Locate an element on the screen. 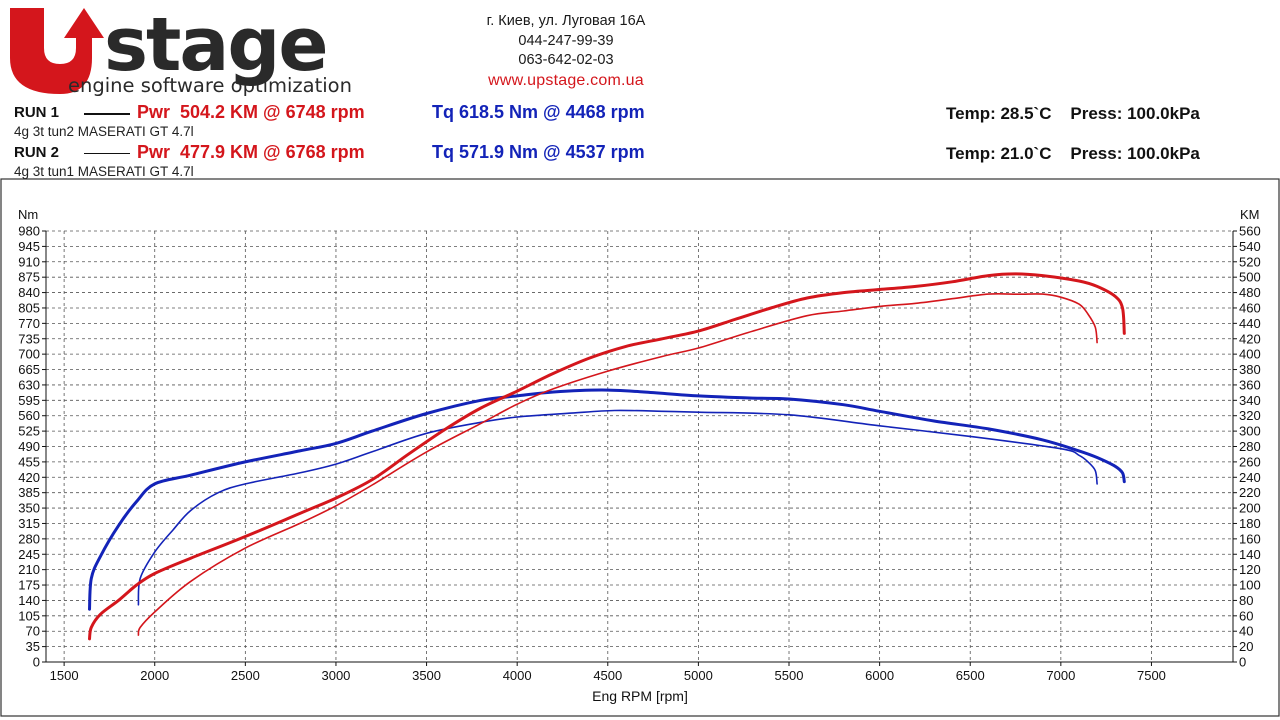  contact-address: г. Киев, ул. Луговая 16А is located at coordinates (566, 21).